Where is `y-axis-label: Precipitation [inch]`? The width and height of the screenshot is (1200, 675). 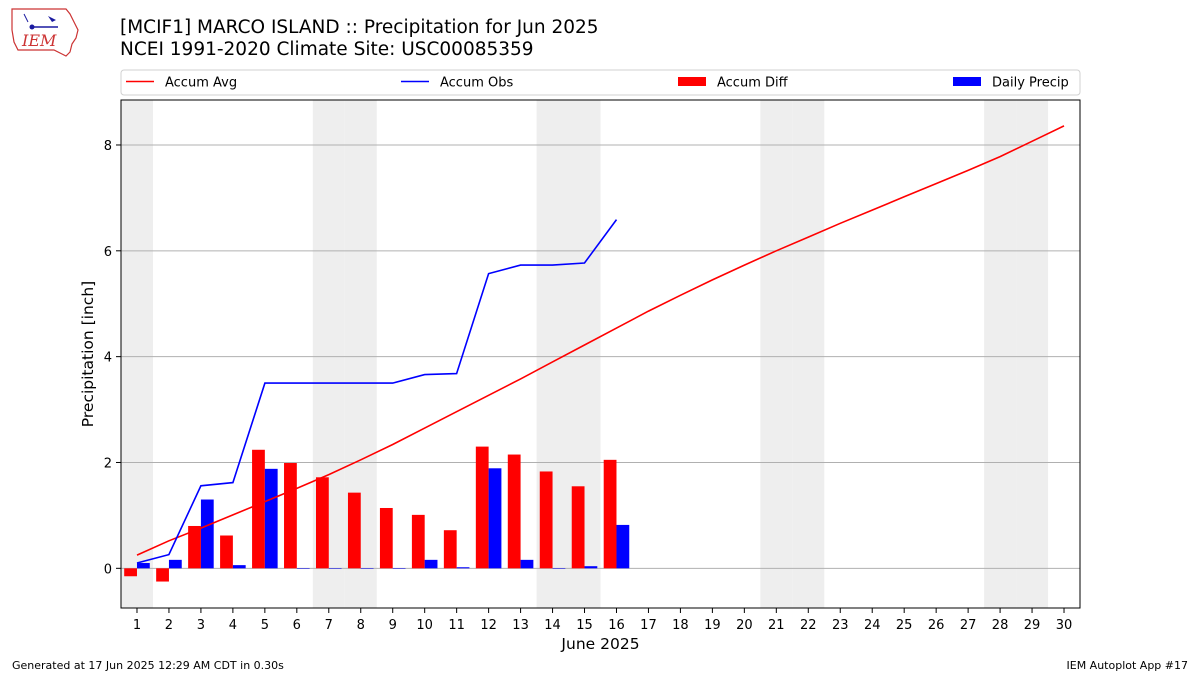 y-axis-label: Precipitation [inch] is located at coordinates (88, 354).